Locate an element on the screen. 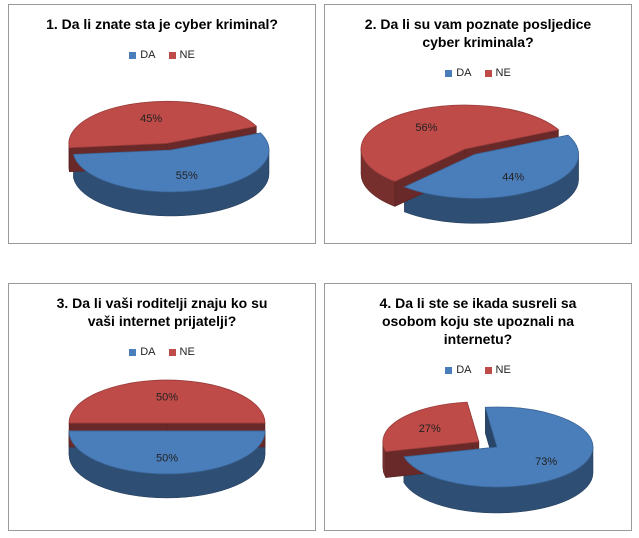 This screenshot has width=639, height=538. pie-chart-1: 55% 45% is located at coordinates (169, 158).